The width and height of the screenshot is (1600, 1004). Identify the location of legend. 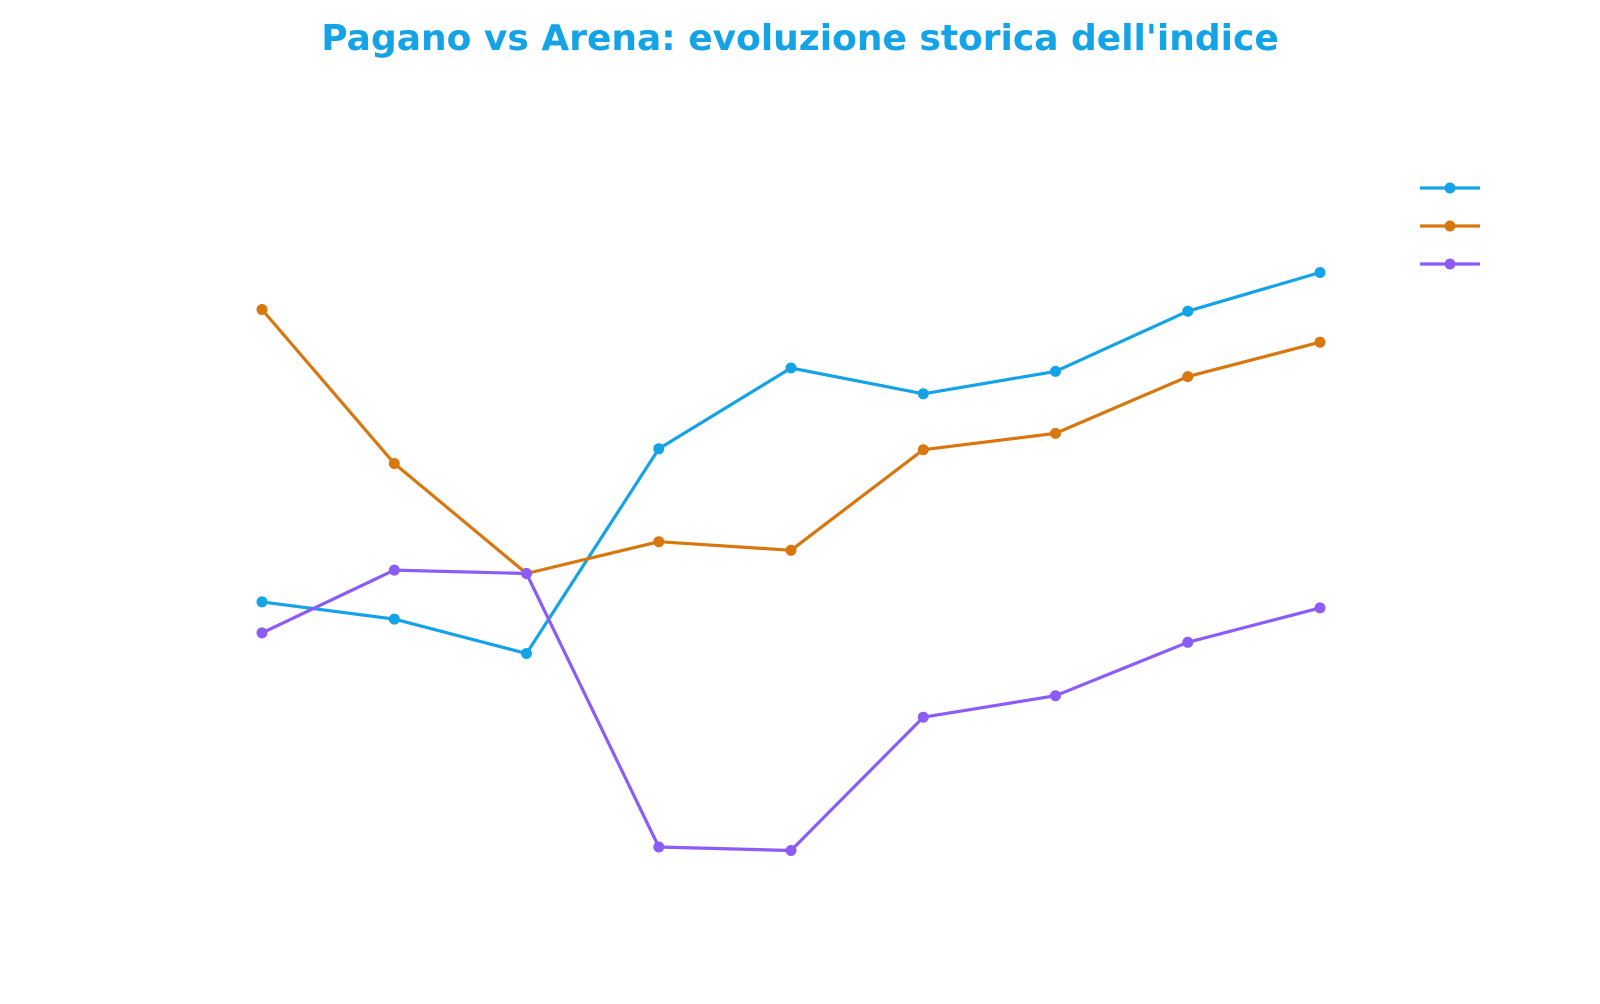
(1450, 226).